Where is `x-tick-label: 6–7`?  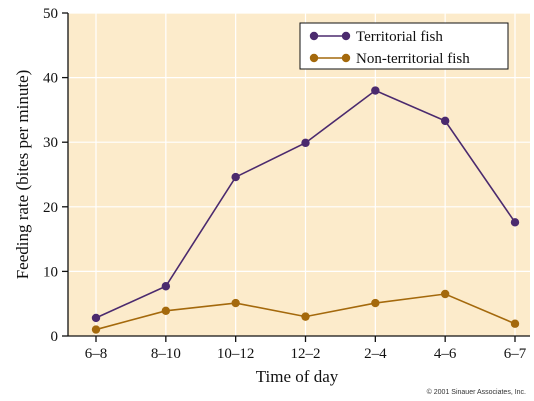 x-tick-label: 6–7 is located at coordinates (515, 354).